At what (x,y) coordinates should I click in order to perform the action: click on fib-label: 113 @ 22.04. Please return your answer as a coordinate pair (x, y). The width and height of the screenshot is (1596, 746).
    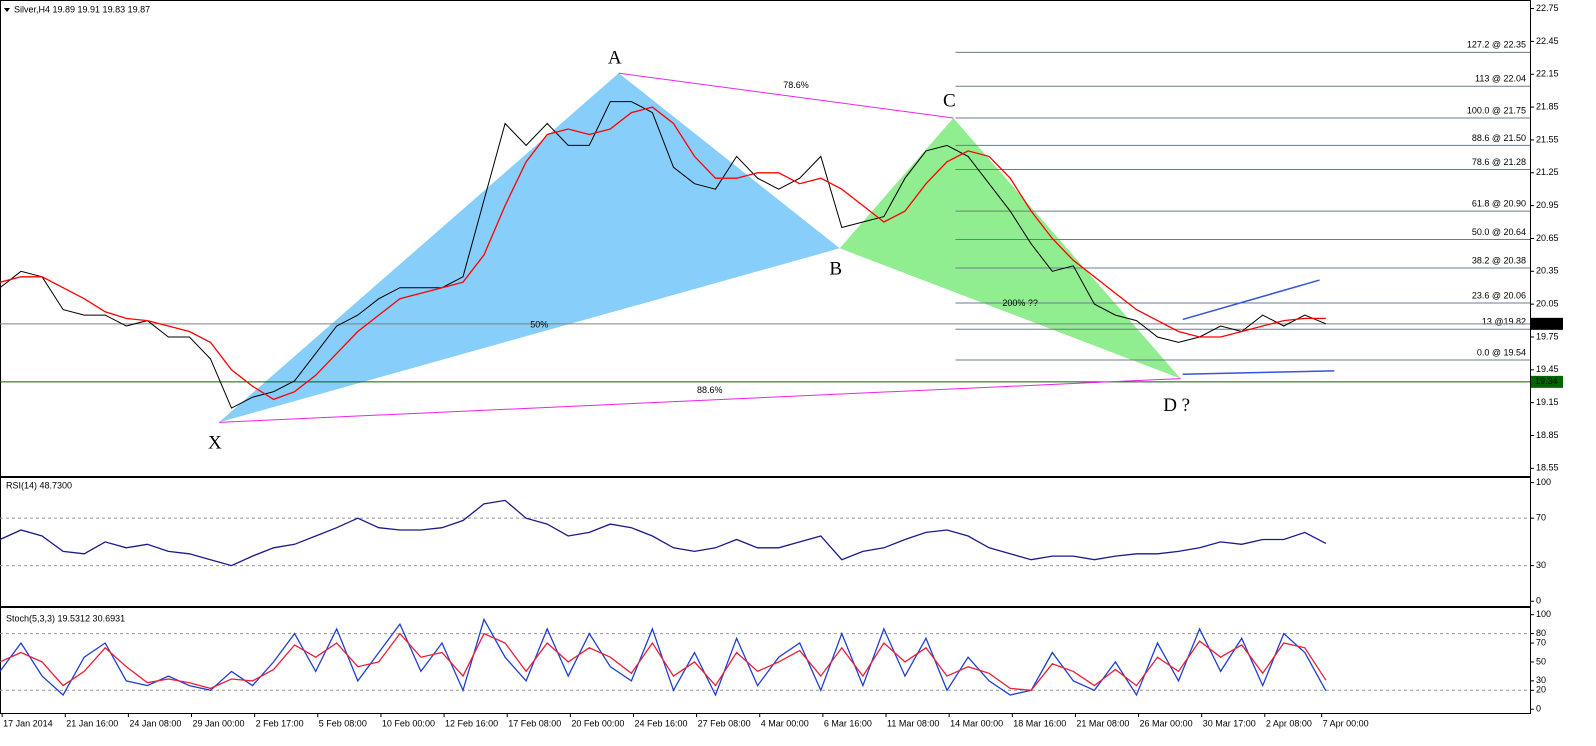
    Looking at the image, I should click on (1500, 79).